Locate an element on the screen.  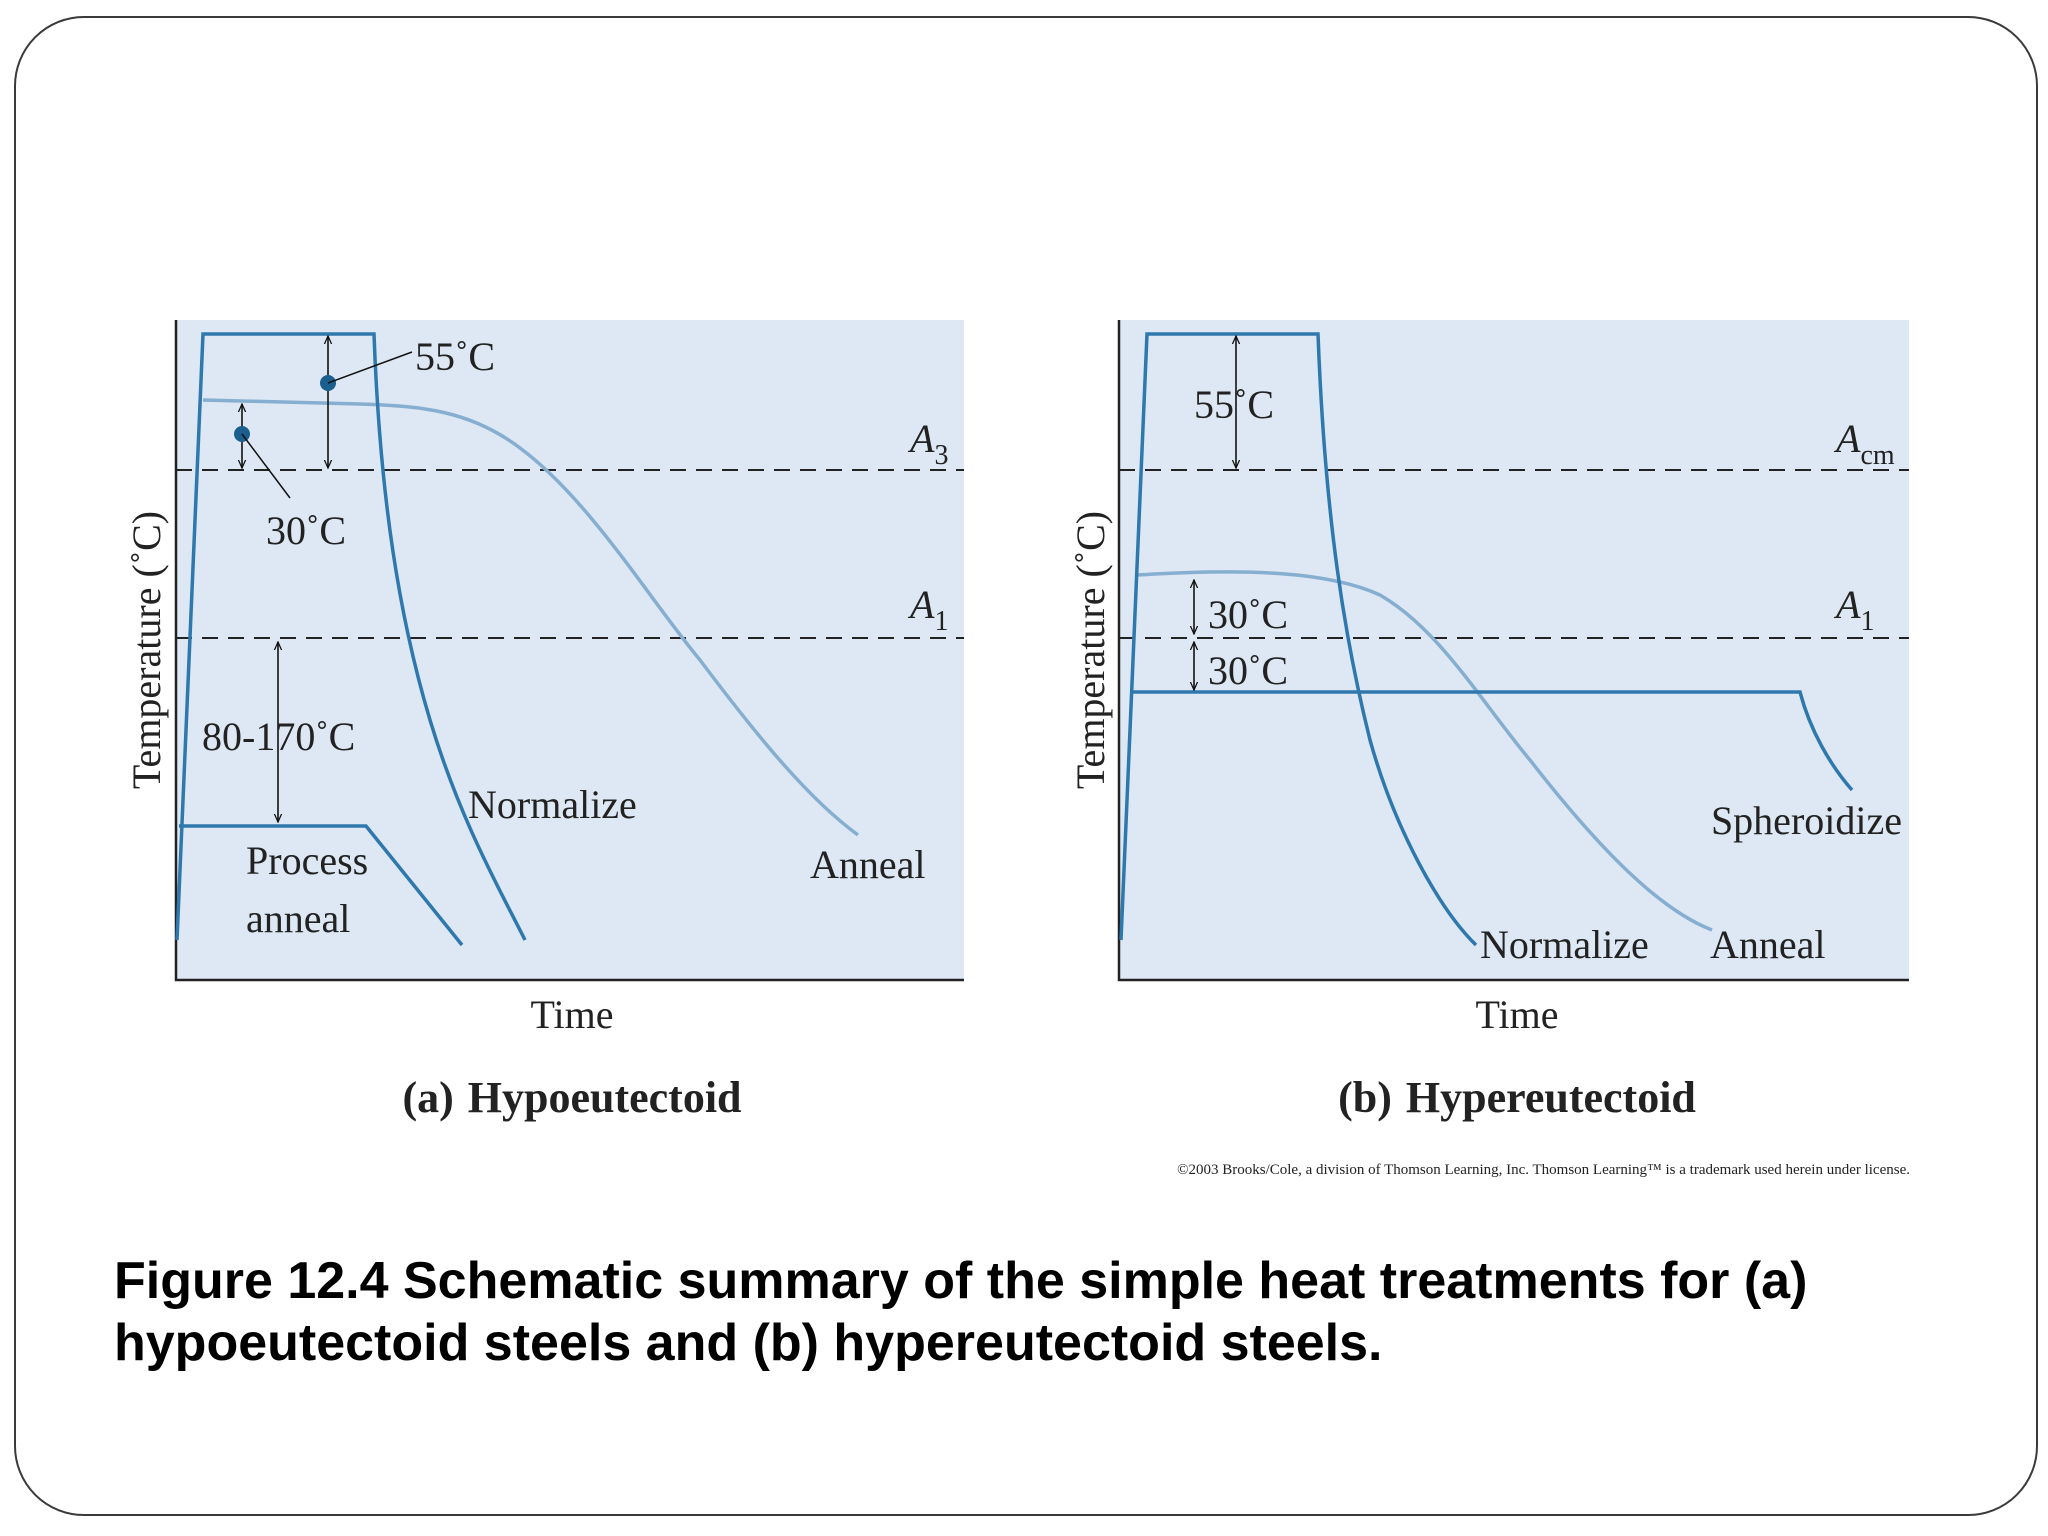
leader-55-a is located at coordinates (370, 367).